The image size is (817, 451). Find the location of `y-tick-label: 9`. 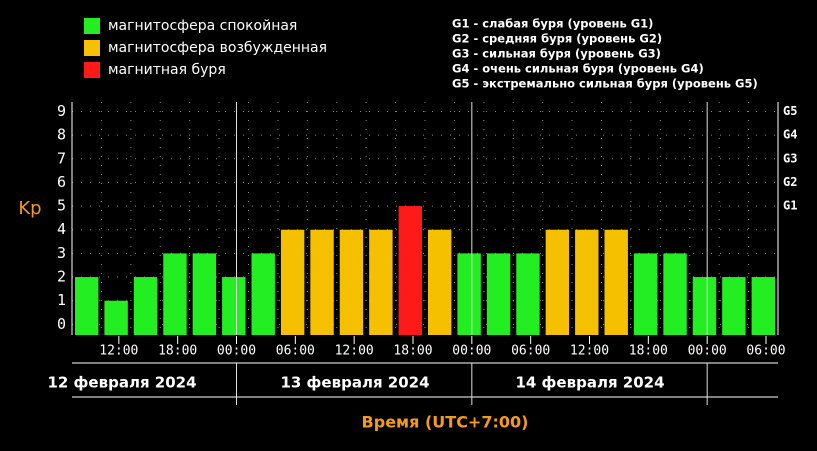

y-tick-label: 9 is located at coordinates (61, 111).